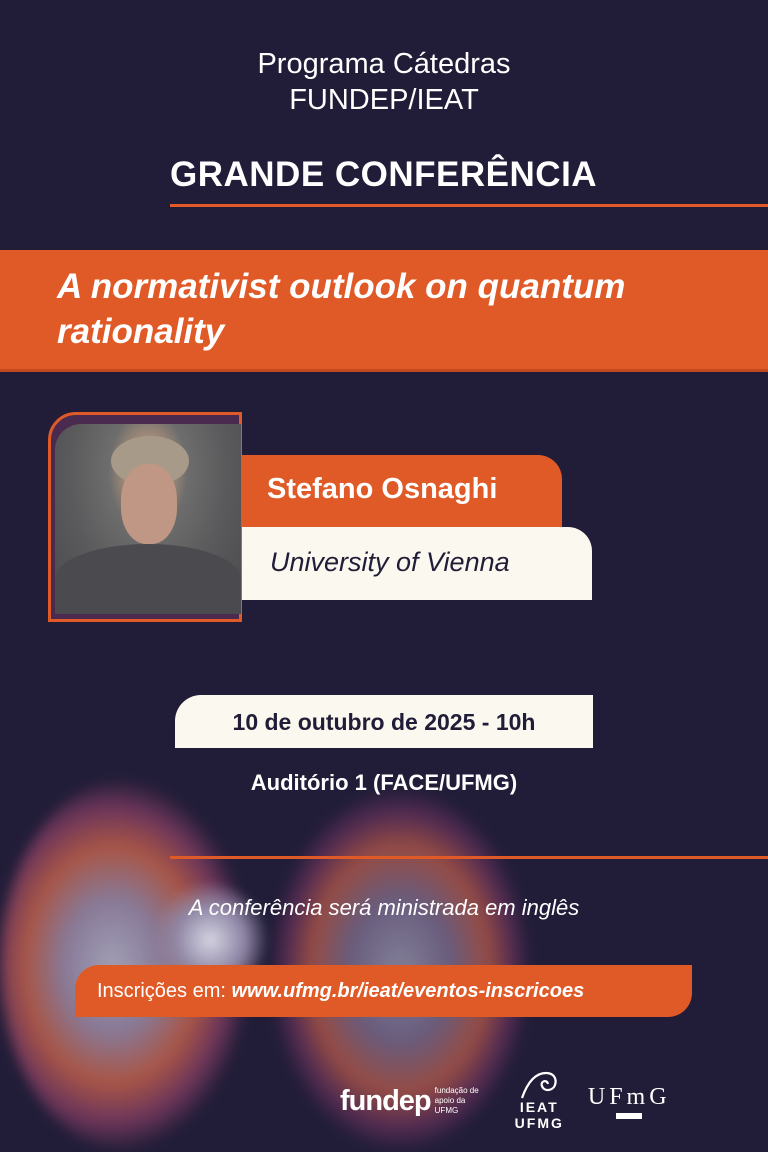 Image resolution: width=768 pixels, height=1152 pixels. Describe the element at coordinates (161, 991) in the screenshot. I see `registration-label: Inscrições em:` at that location.